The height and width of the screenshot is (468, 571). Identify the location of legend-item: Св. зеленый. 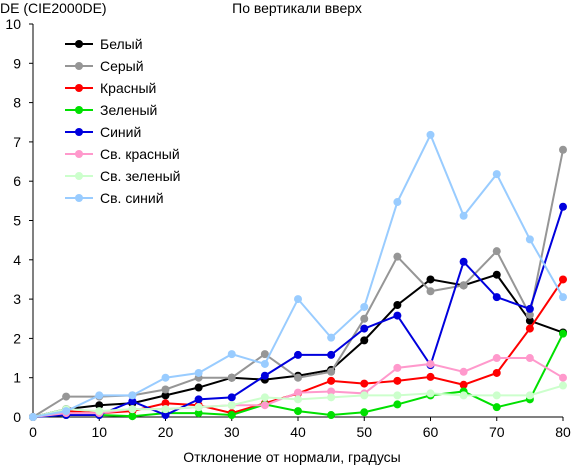
(122, 176).